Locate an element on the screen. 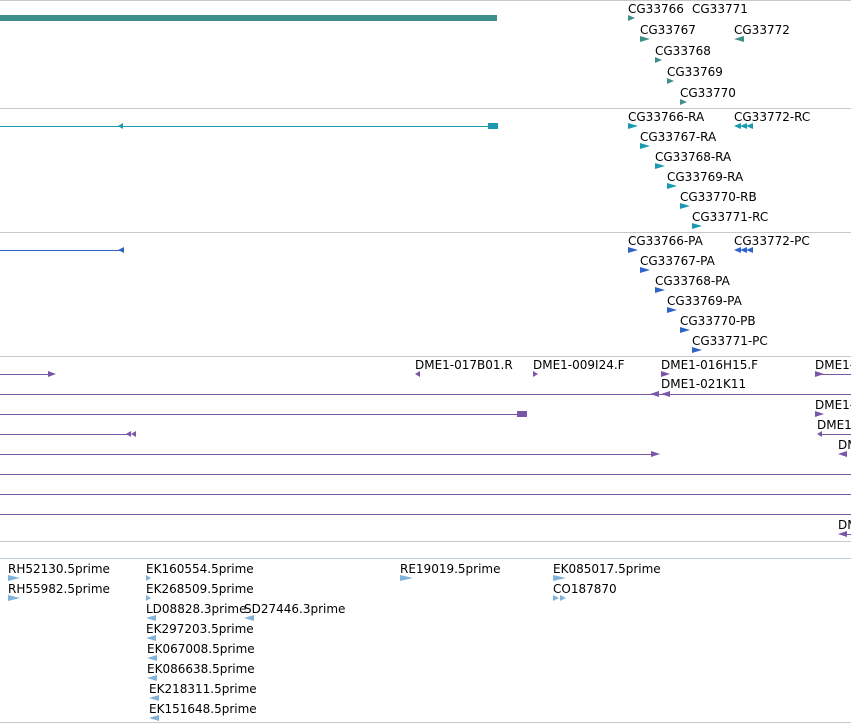  transcript-exon is located at coordinates (493, 126).